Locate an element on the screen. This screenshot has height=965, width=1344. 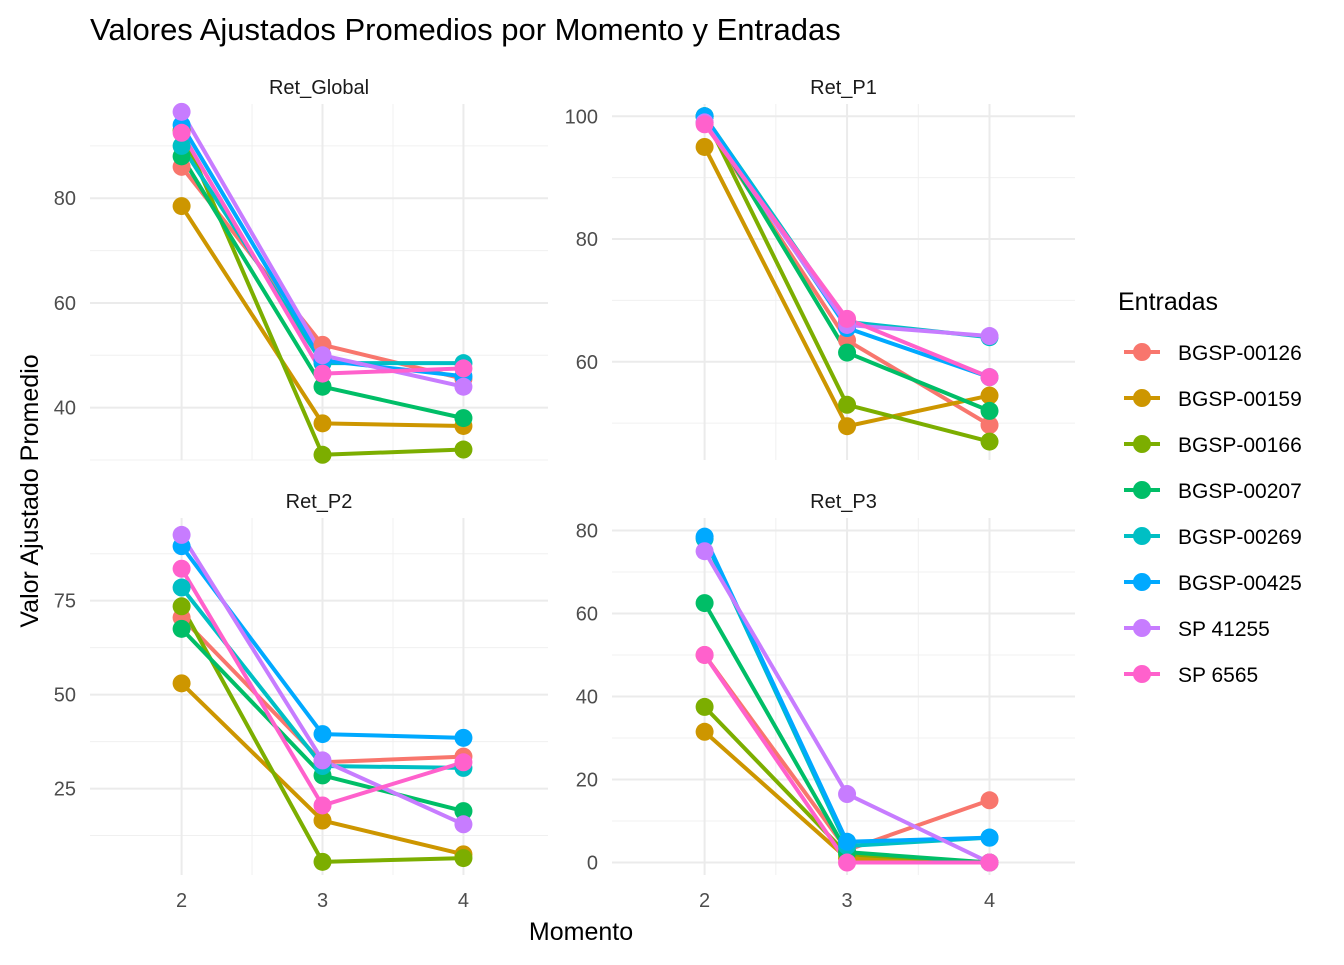
legend-label: SP 41255 is located at coordinates (1224, 629).